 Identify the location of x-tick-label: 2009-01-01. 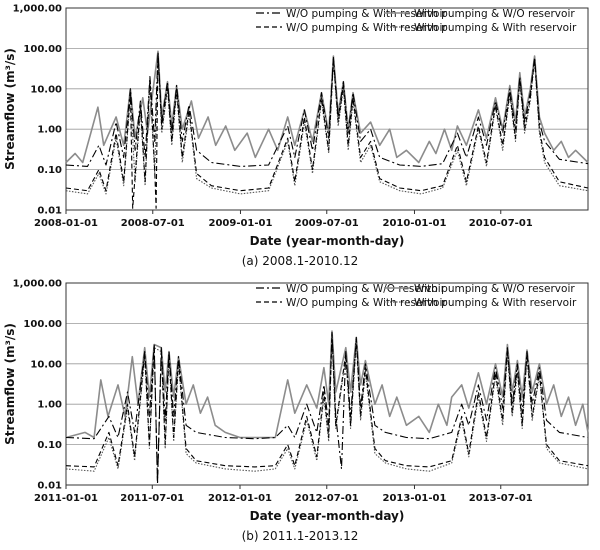
(240, 223).